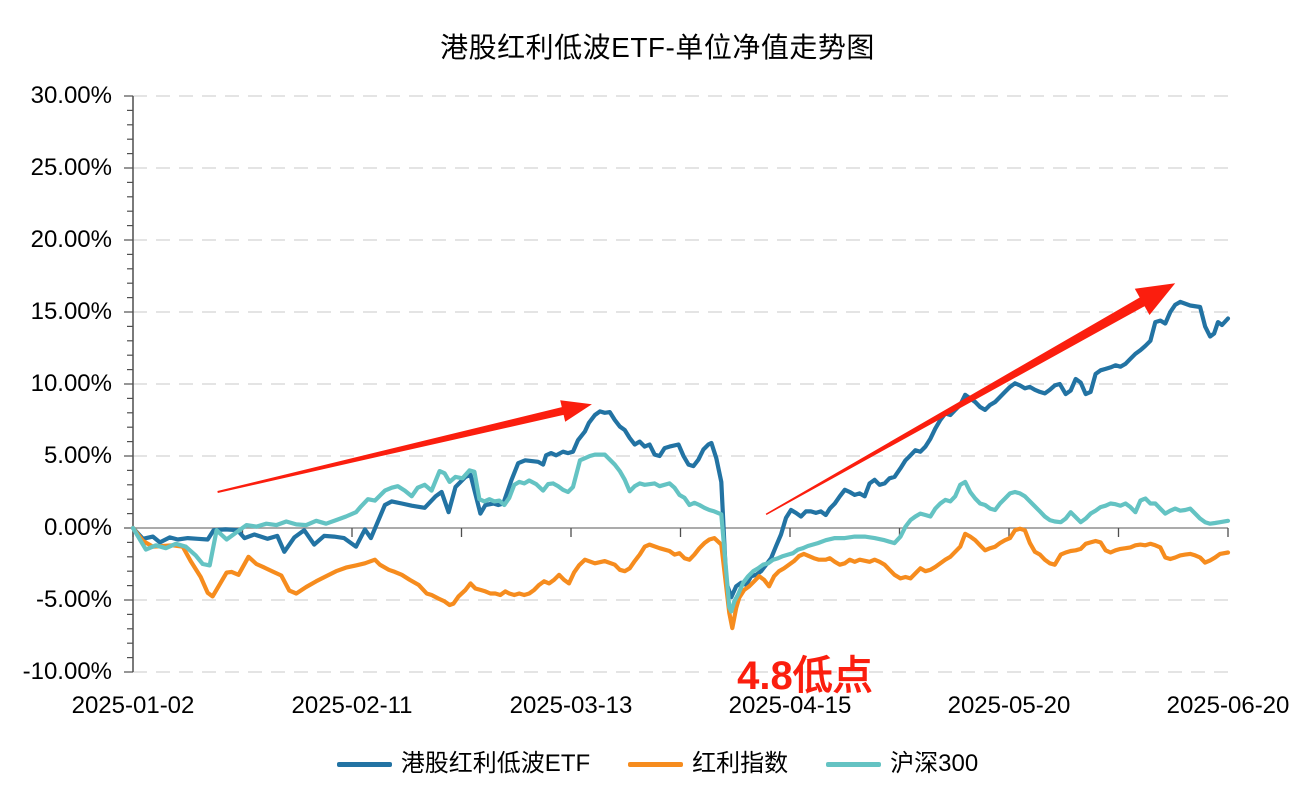 This screenshot has height=811, width=1315. I want to click on legend-item-2: 沪深300, so click(902, 764).